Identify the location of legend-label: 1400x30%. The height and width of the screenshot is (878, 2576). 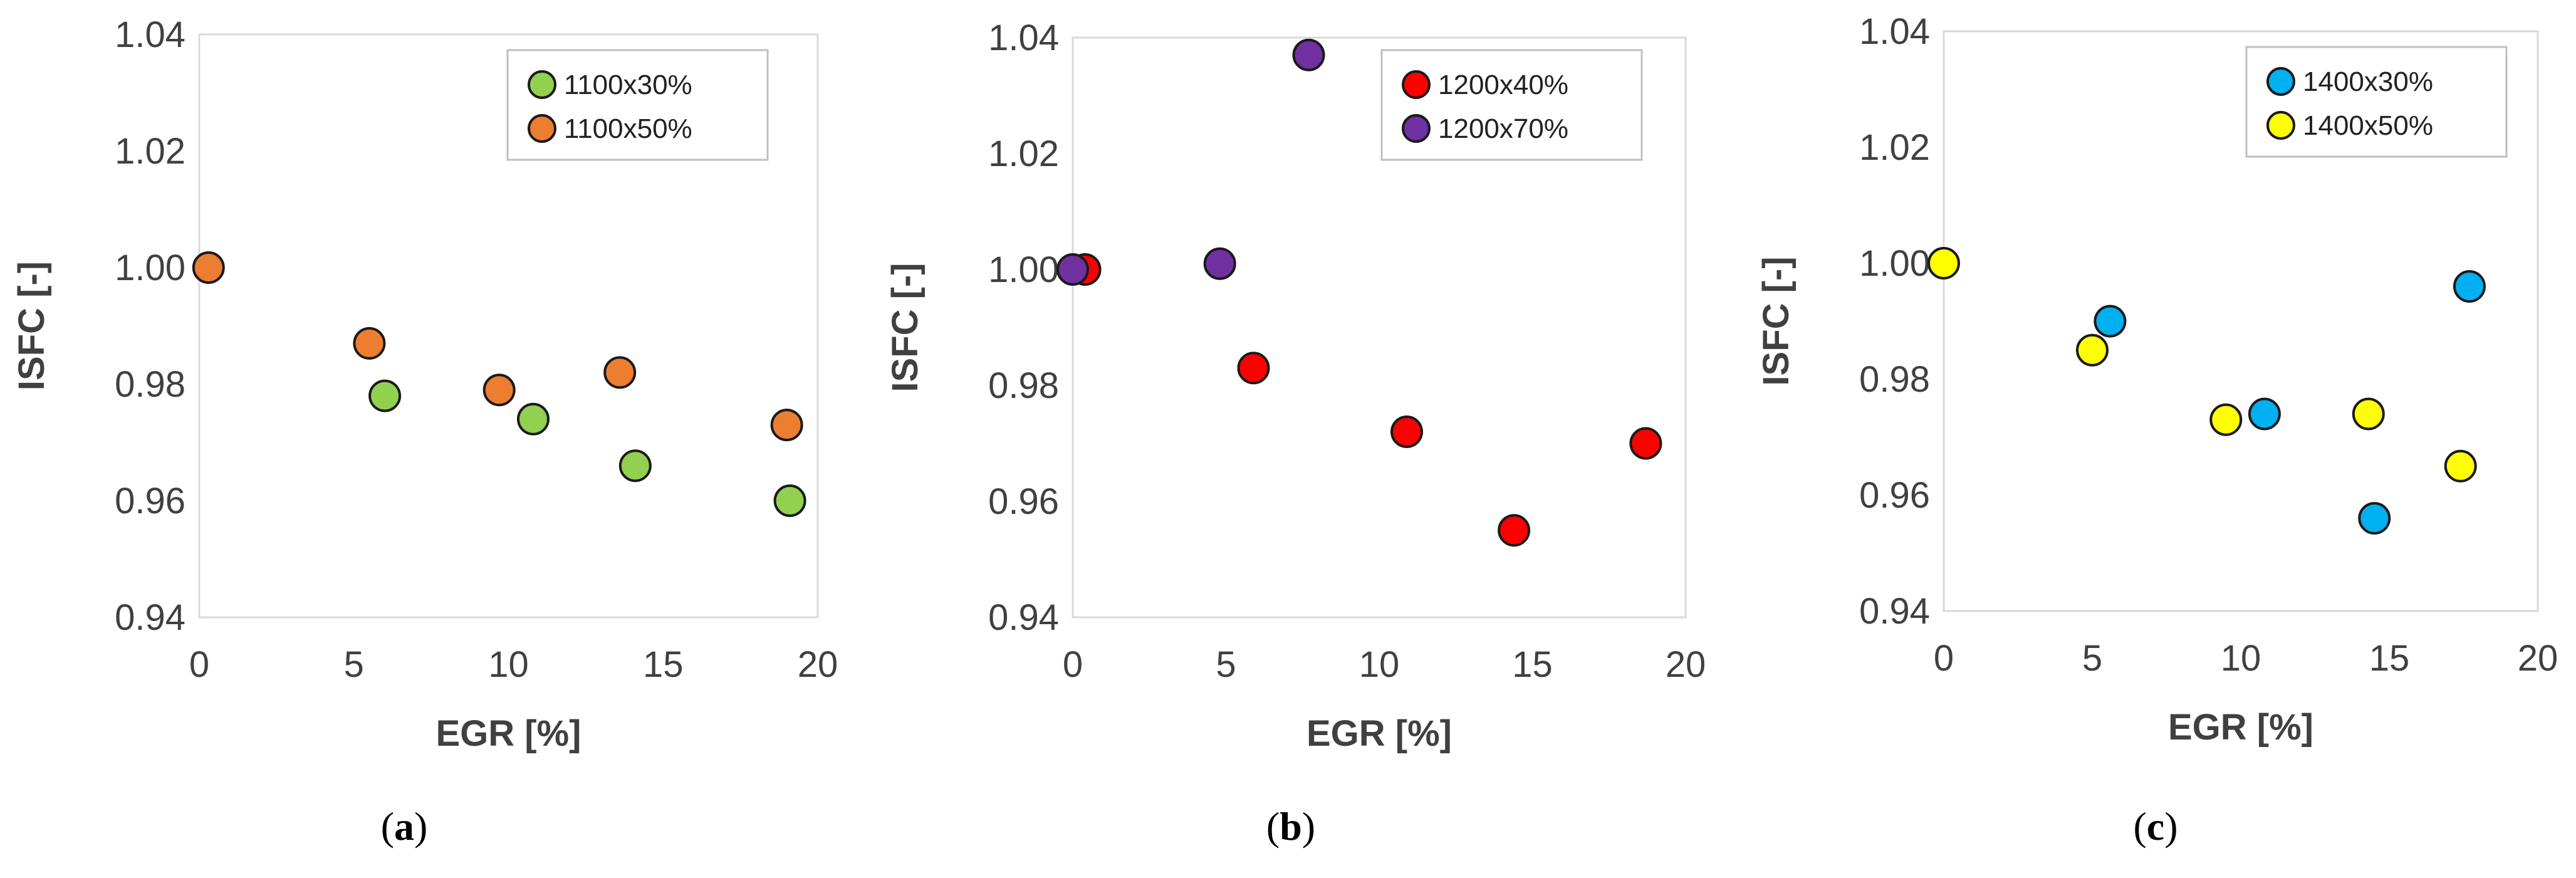
(2368, 81).